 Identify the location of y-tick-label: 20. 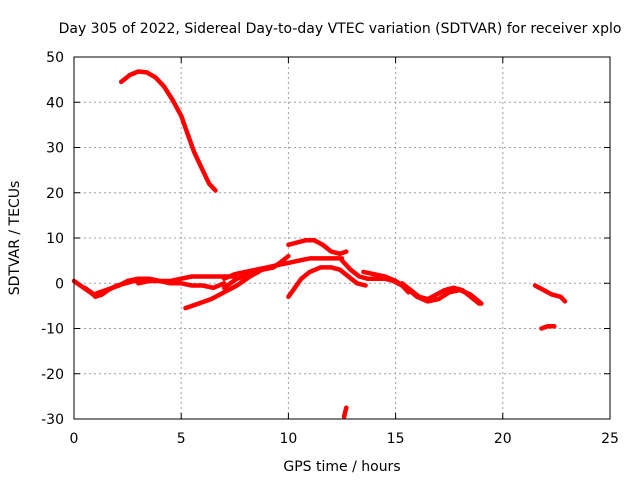
(55, 194).